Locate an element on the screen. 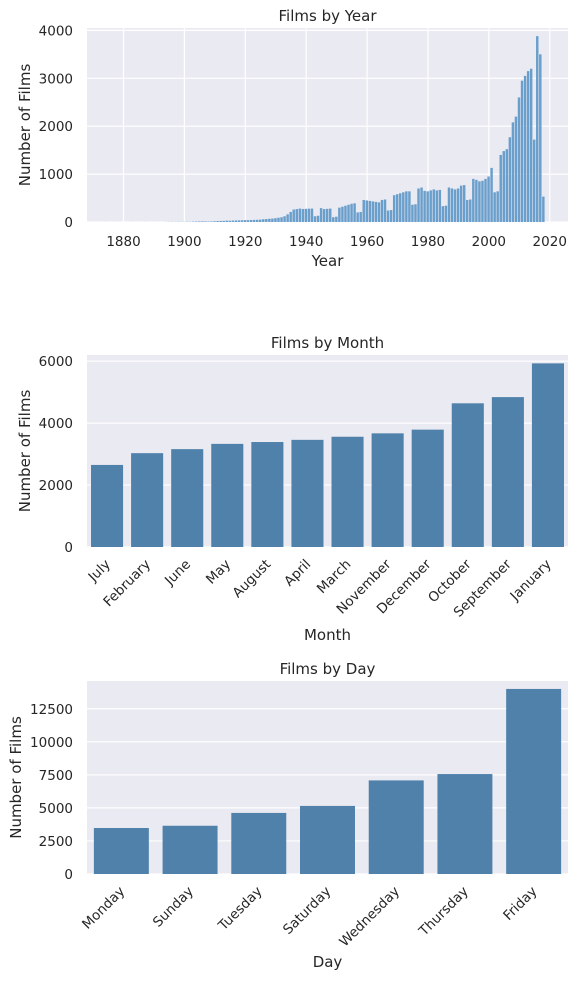 This screenshot has height=983, width=583. x-axis-label: Year is located at coordinates (328, 261).